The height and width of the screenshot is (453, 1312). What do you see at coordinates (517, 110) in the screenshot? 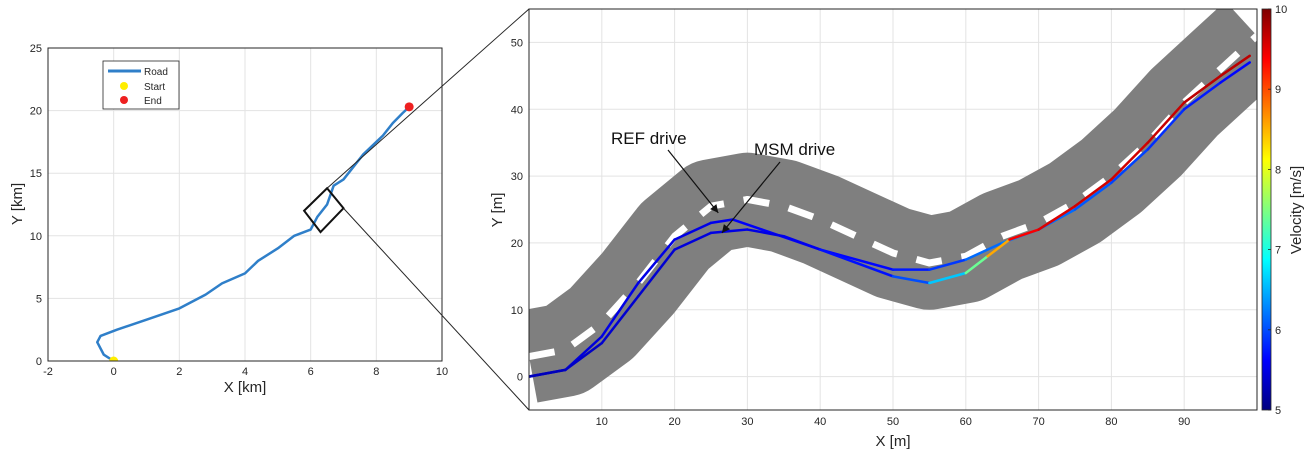
I see `detail-y-tick-label: 40` at bounding box center [517, 110].